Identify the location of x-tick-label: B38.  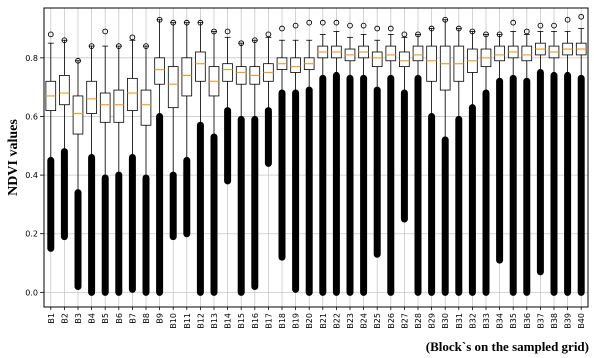
(554, 321).